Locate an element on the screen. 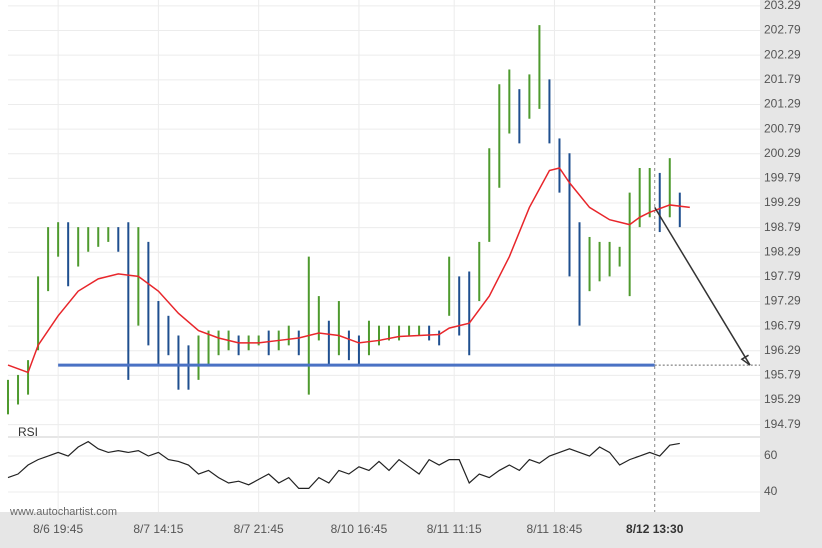 This screenshot has height=548, width=822. y-tick-label: 198.29 is located at coordinates (782, 251).